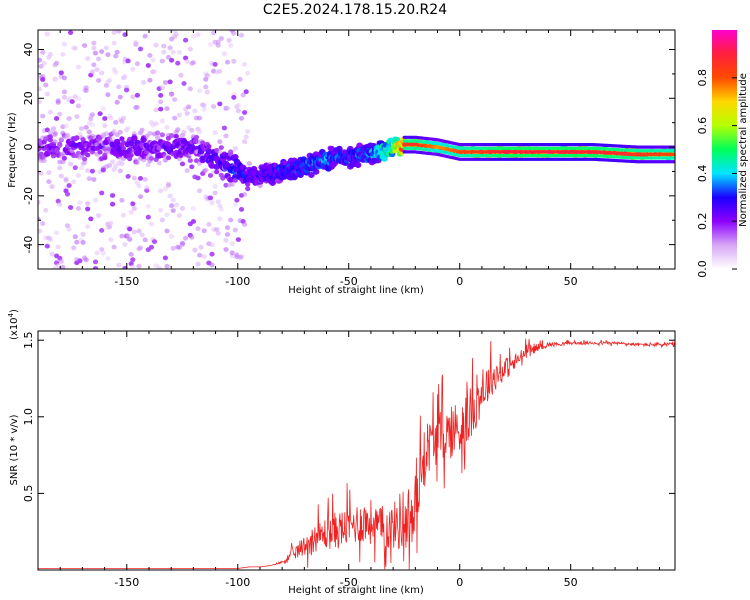  I want to click on colorbar-ticks: 0.0 0.2 0.4 0.6 0.8, so click(716, 173).